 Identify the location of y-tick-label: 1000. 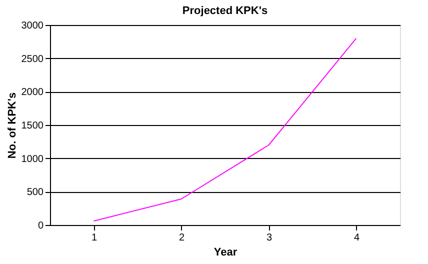
(32, 159).